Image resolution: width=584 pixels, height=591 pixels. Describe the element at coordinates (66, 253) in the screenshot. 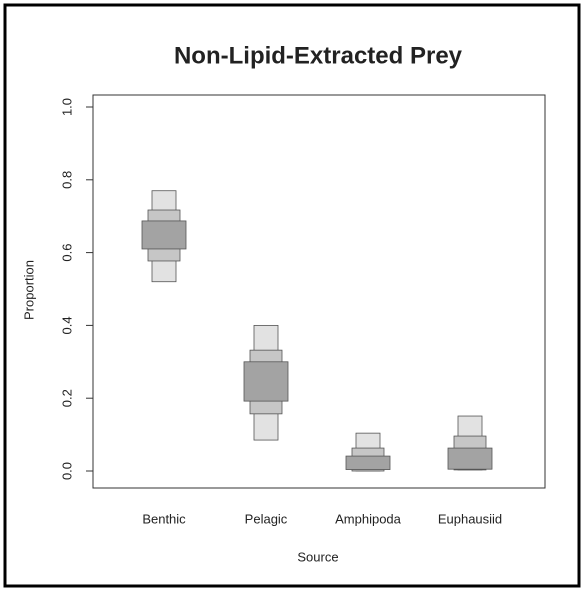

I see `y-tick-label: 0.6` at that location.